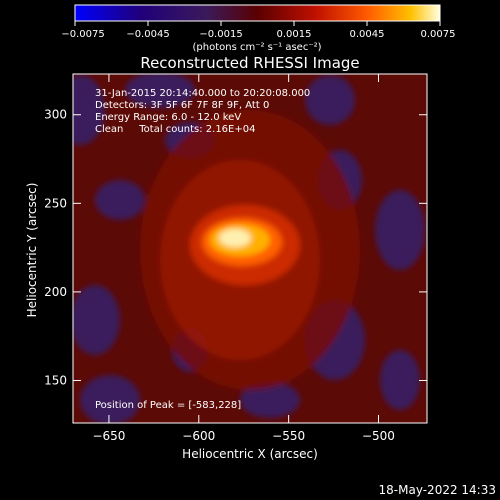 The height and width of the screenshot is (500, 500). Describe the element at coordinates (147, 34) in the screenshot. I see `colorbar-tick-label: −0.0045` at that location.